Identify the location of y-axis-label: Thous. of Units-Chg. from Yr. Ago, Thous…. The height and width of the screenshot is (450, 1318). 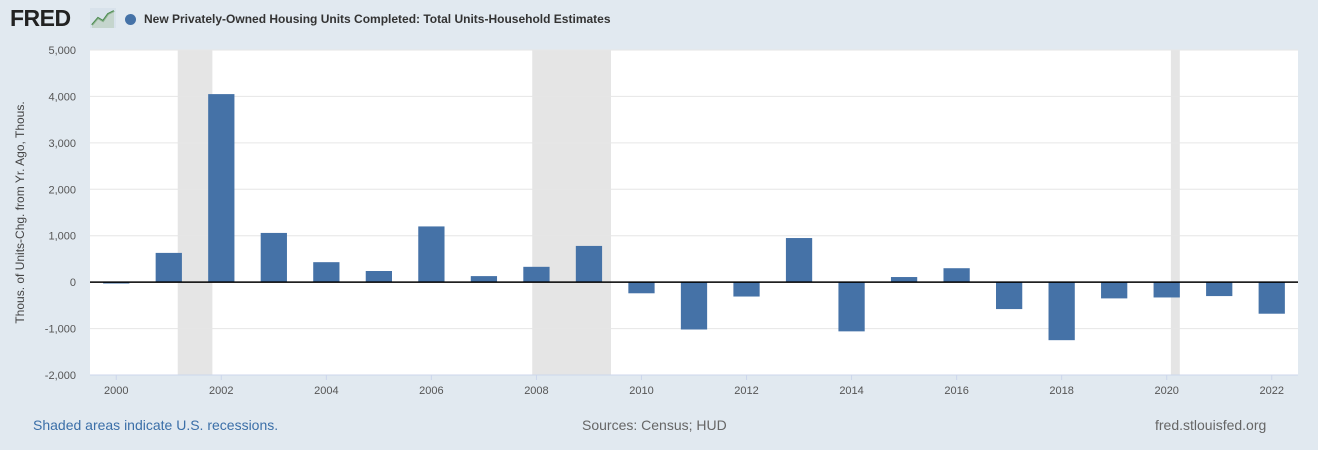
(20, 212).